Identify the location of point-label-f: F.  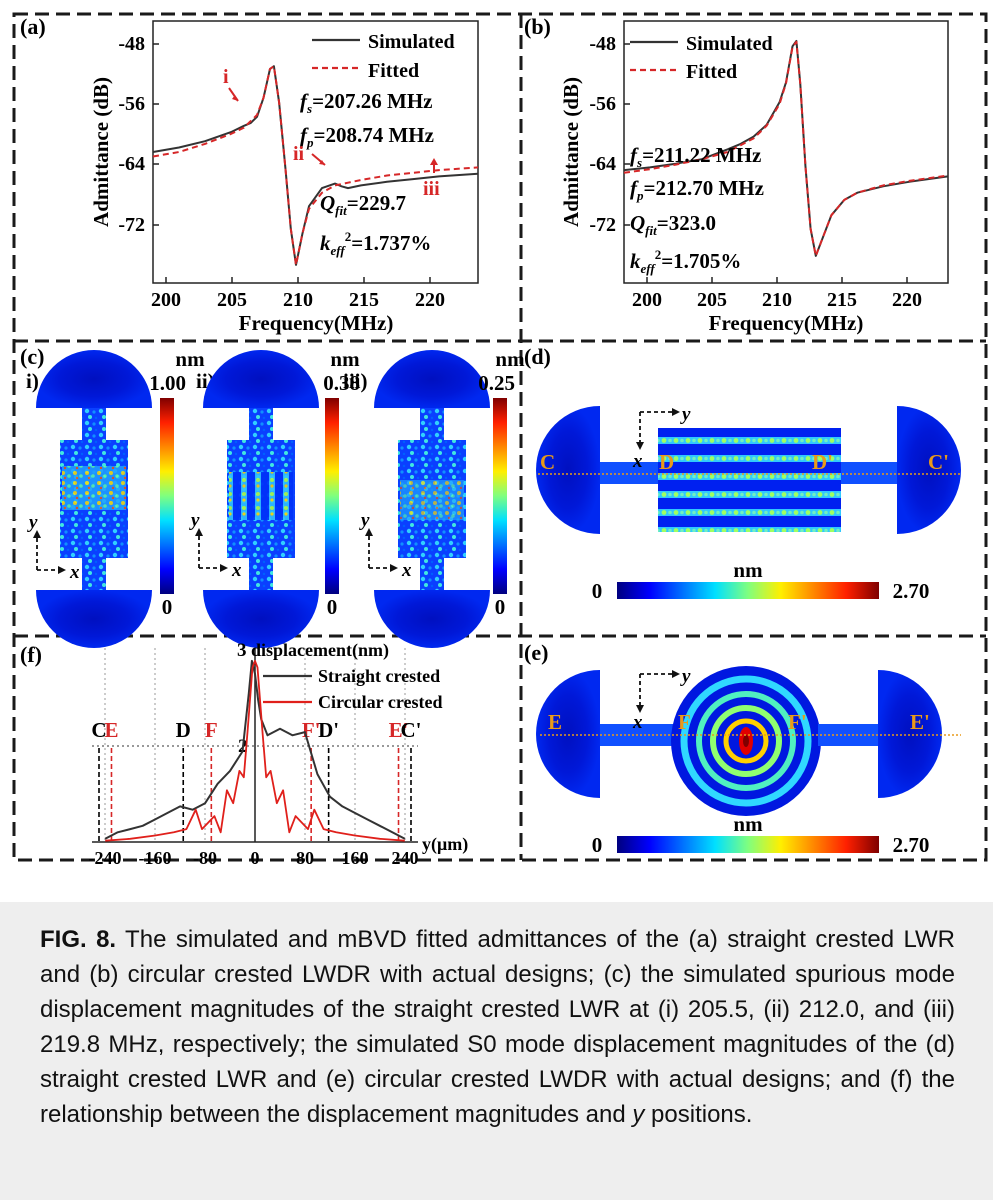
(684, 722).